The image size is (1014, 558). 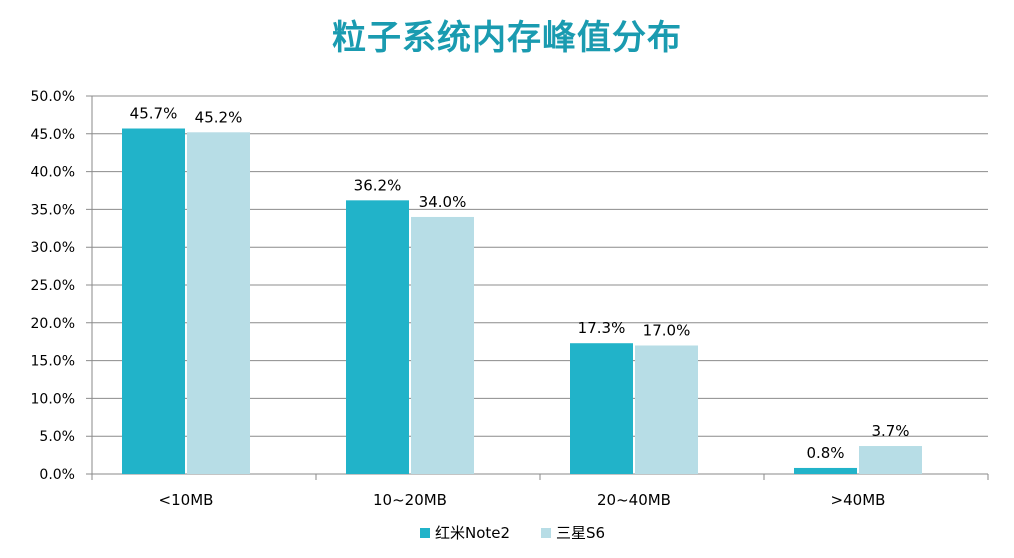 What do you see at coordinates (57, 437) in the screenshot?
I see `y-tick-label: 5.0%` at bounding box center [57, 437].